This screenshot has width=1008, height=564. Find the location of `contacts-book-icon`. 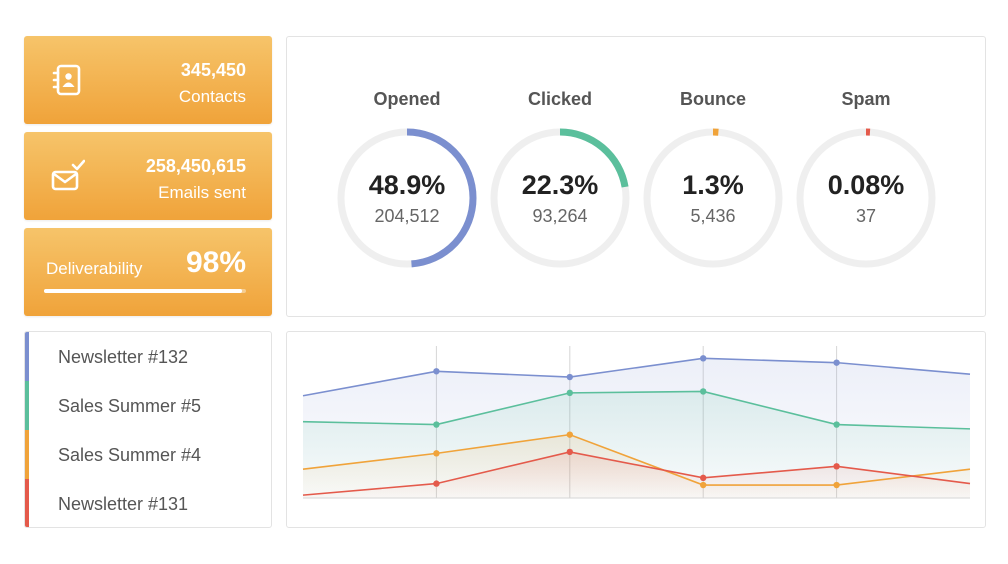

contacts-book-icon is located at coordinates (66, 80).